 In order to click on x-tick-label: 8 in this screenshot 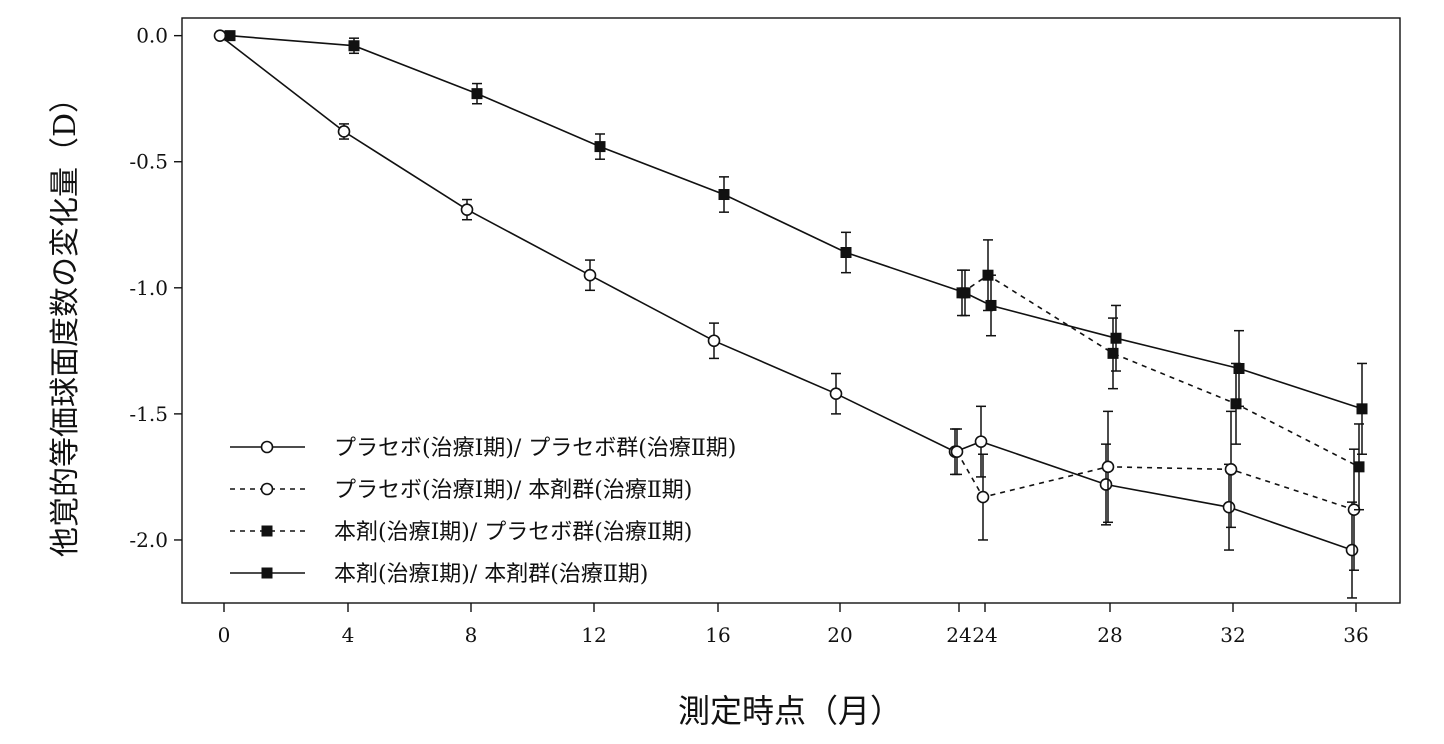, I will do `click(471, 635)`.